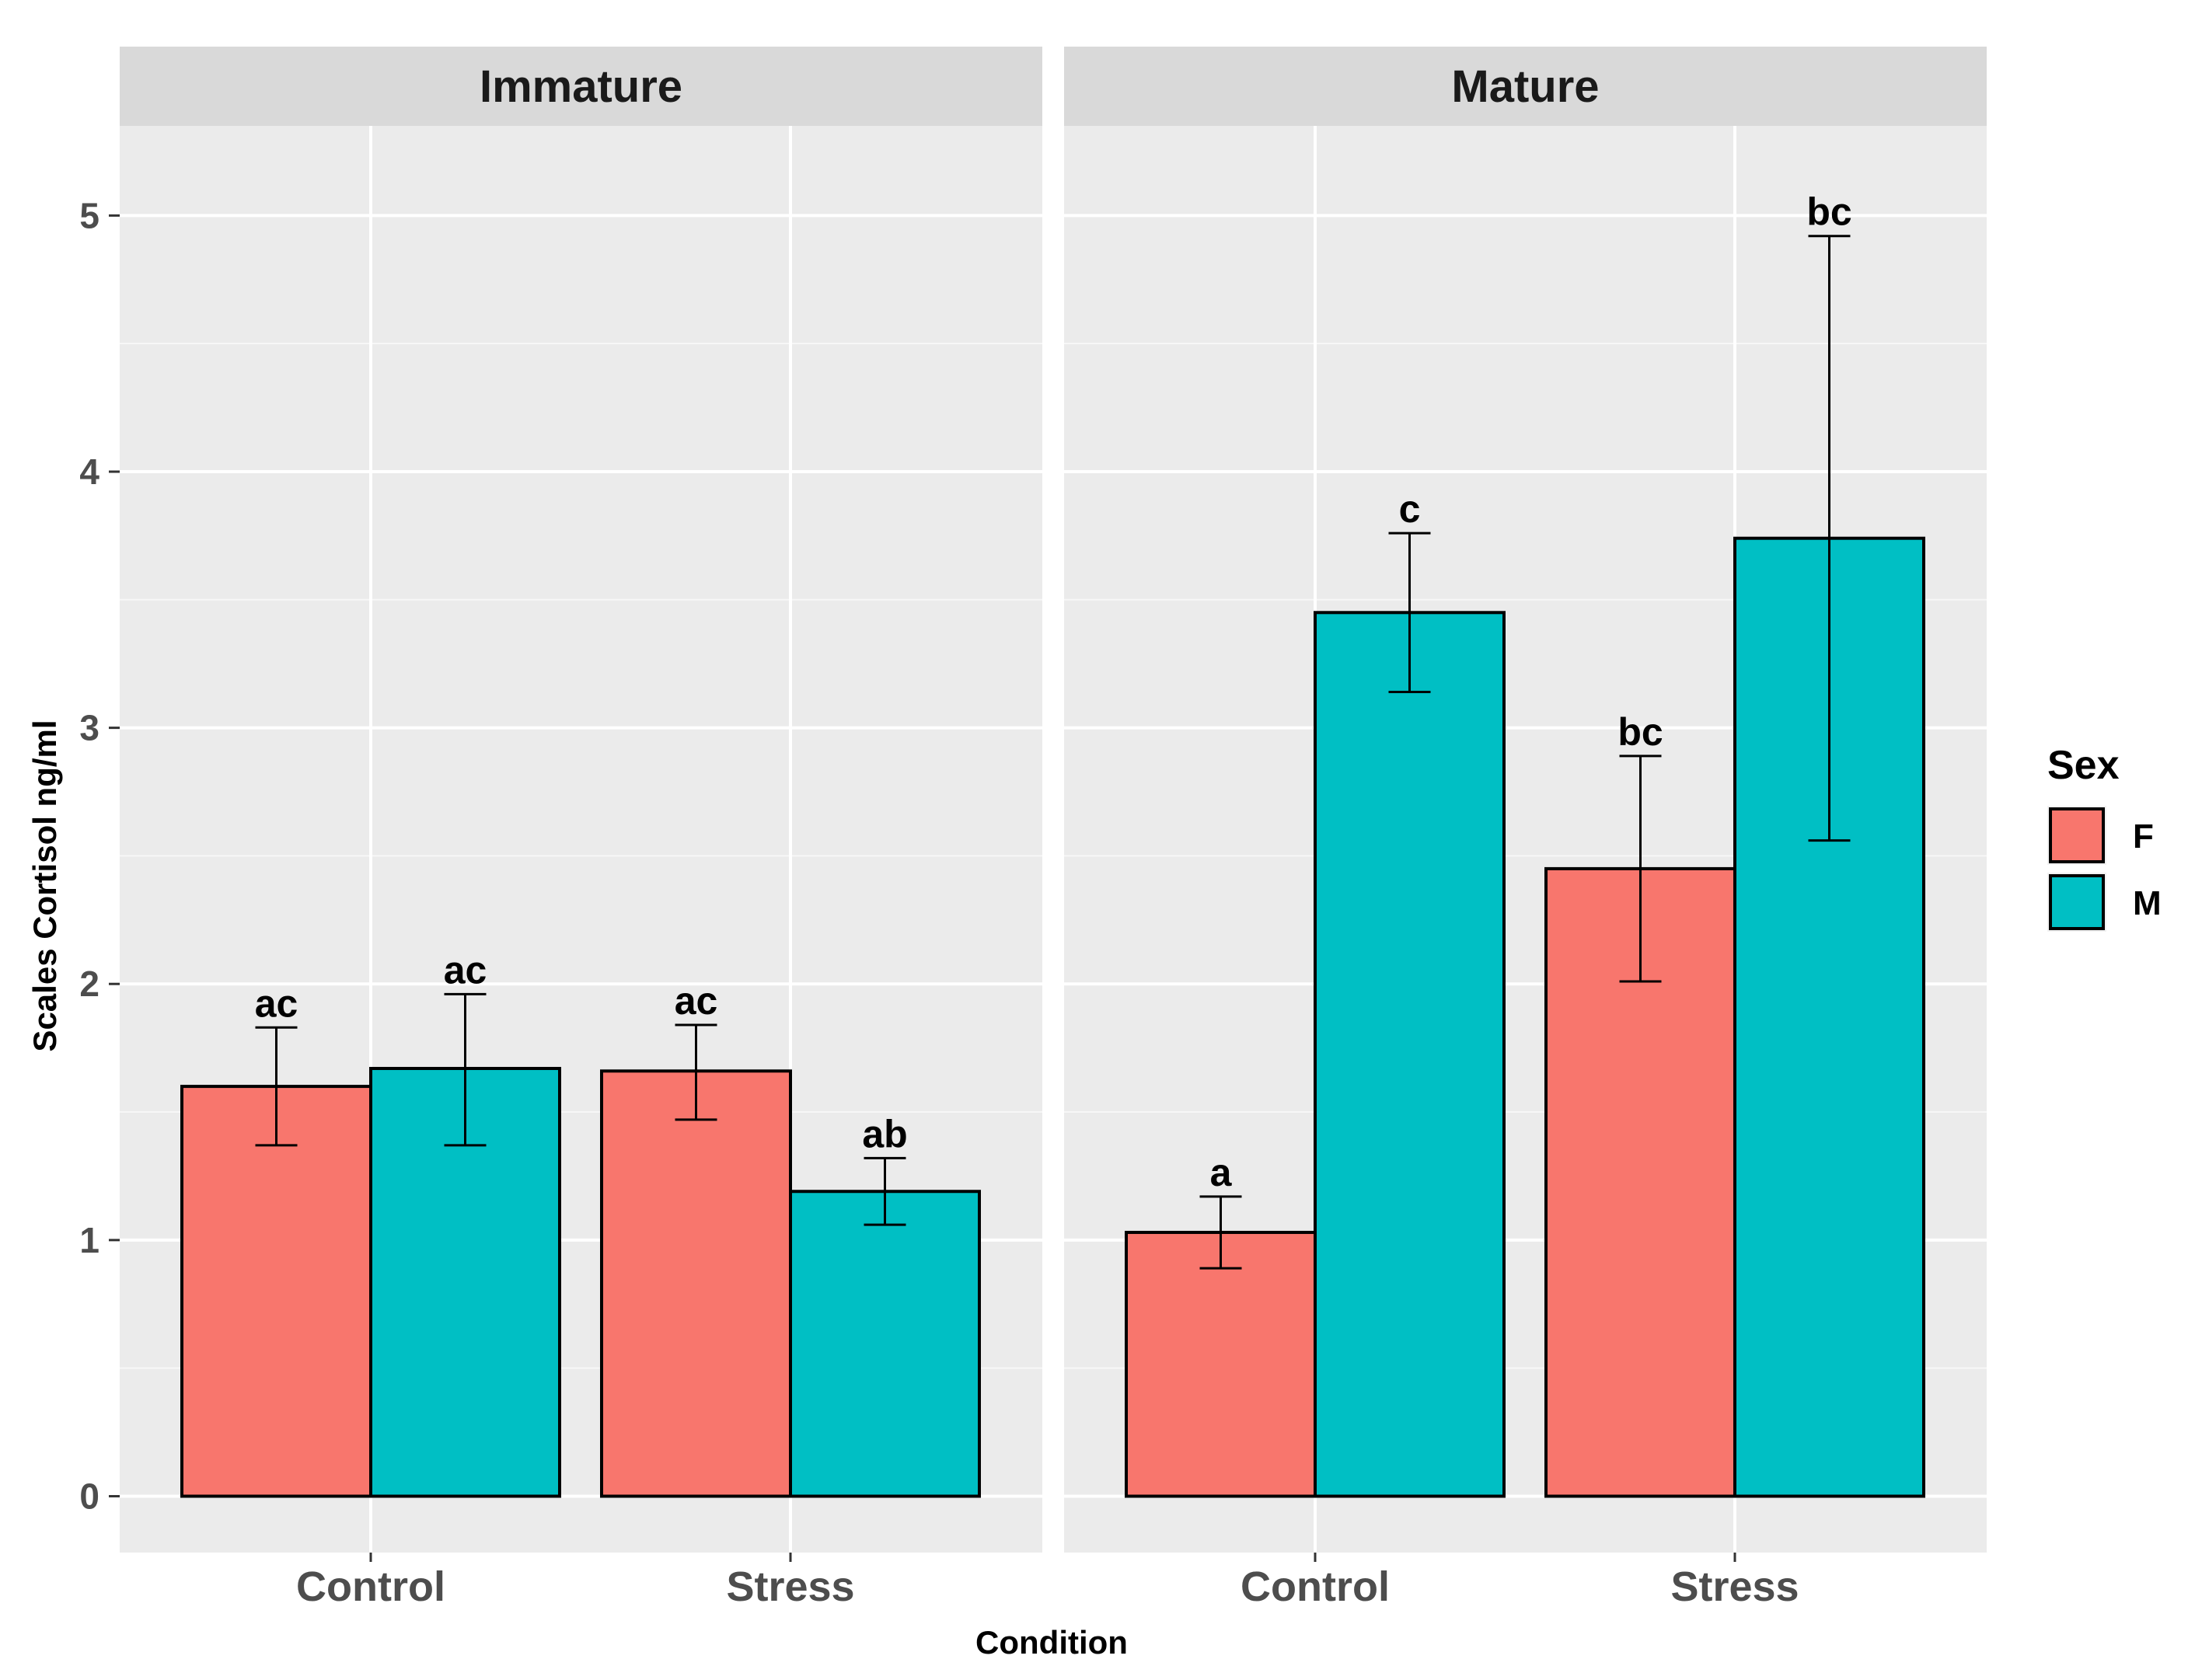 The image size is (2195, 1680). What do you see at coordinates (89, 728) in the screenshot?
I see `y-tick-label: 3` at bounding box center [89, 728].